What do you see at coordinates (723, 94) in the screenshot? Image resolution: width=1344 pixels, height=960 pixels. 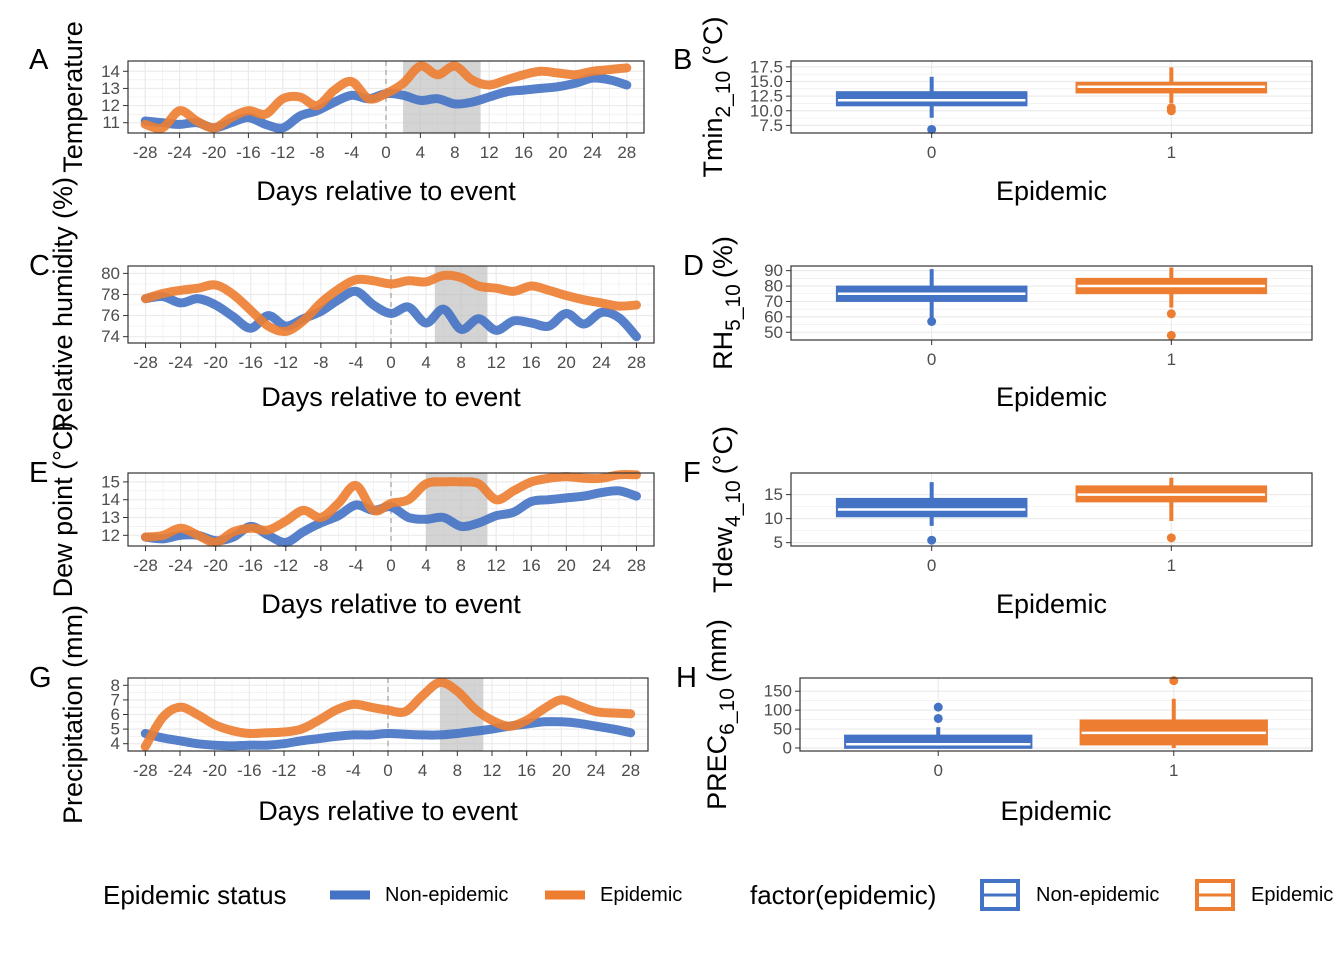 I see `y-axis-title-subscript: 2_10` at bounding box center [723, 94].